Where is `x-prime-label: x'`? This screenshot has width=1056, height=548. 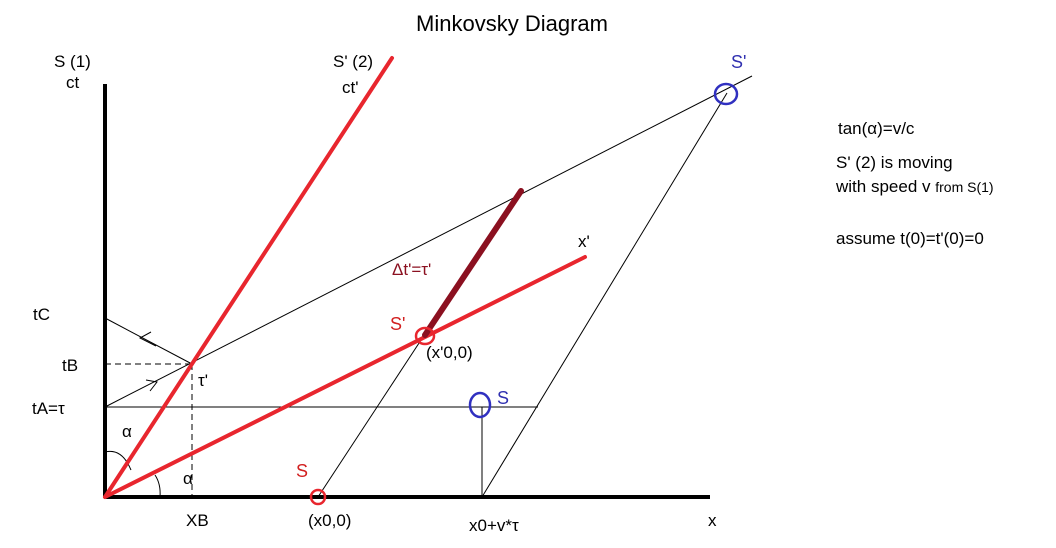 x-prime-label: x' is located at coordinates (584, 241).